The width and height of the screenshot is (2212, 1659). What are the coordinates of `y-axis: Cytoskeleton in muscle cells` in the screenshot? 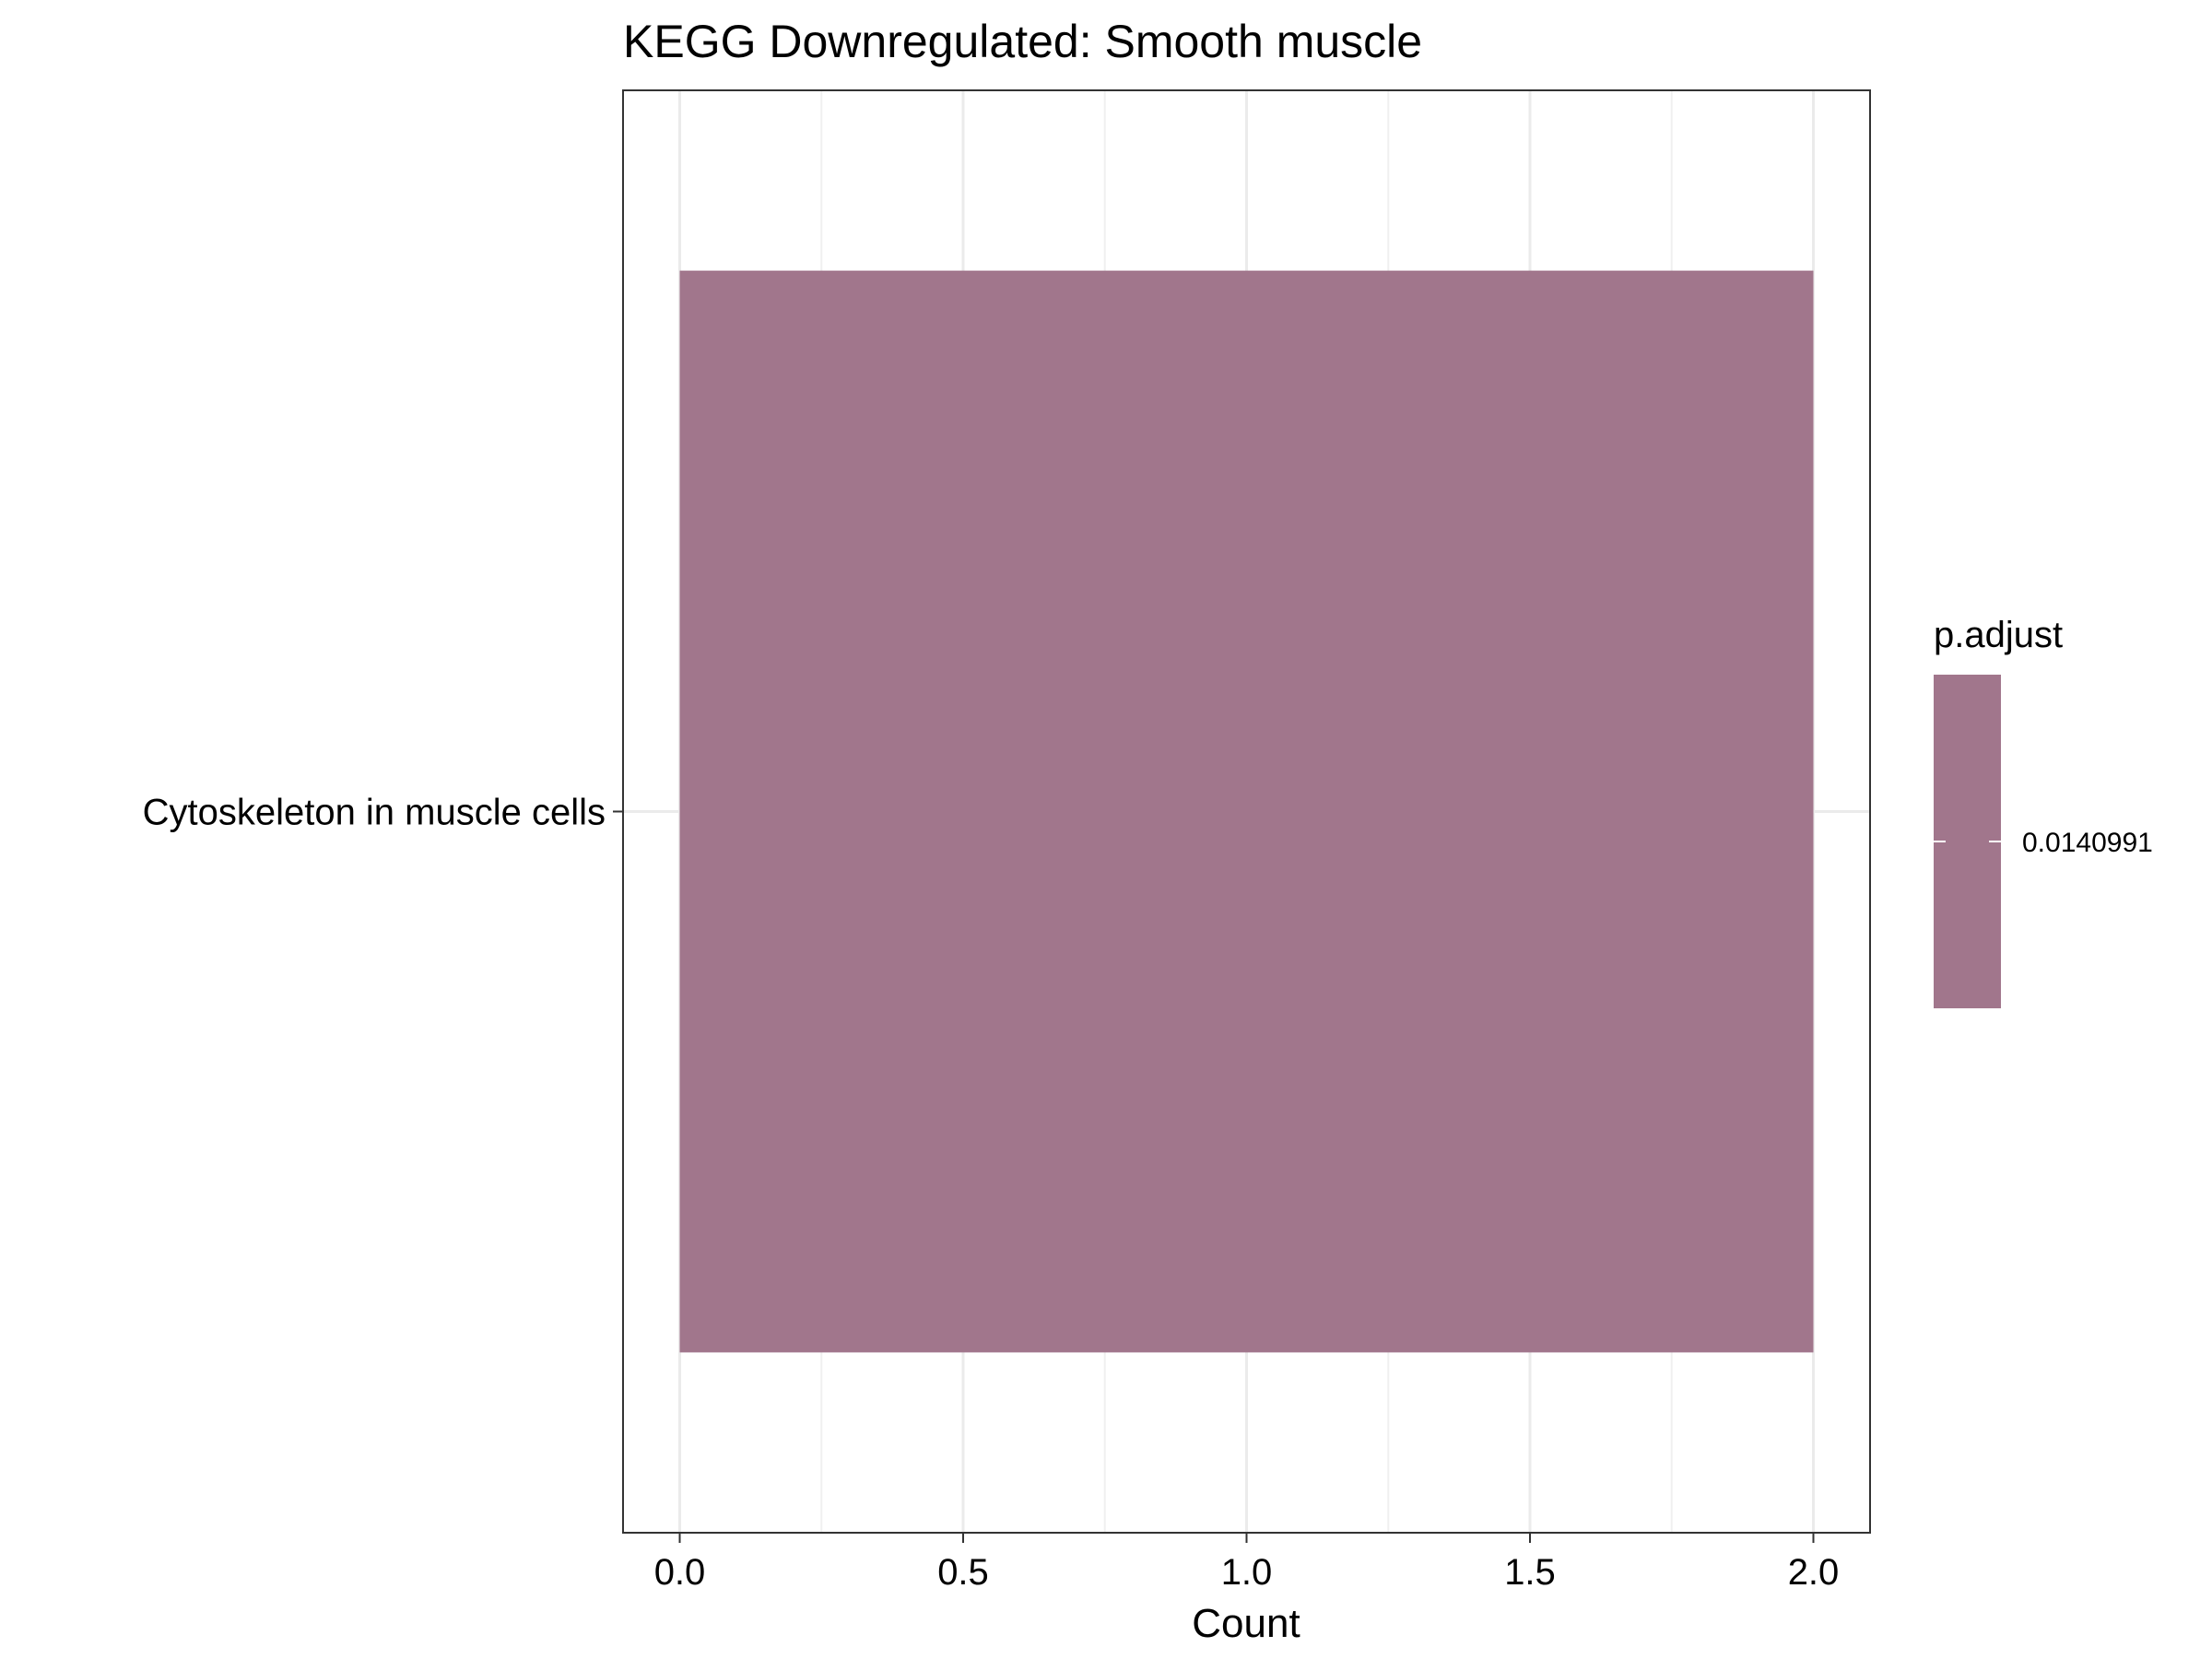 It's located at (383, 813).